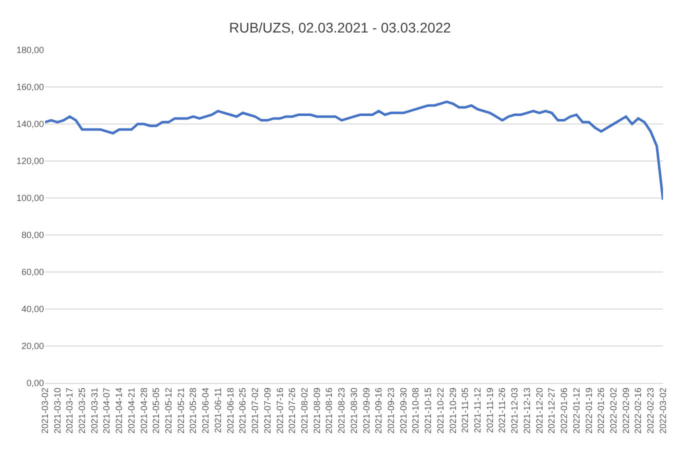 The width and height of the screenshot is (680, 453). Describe the element at coordinates (30, 50) in the screenshot. I see `y-tick-label: 180,00` at that location.